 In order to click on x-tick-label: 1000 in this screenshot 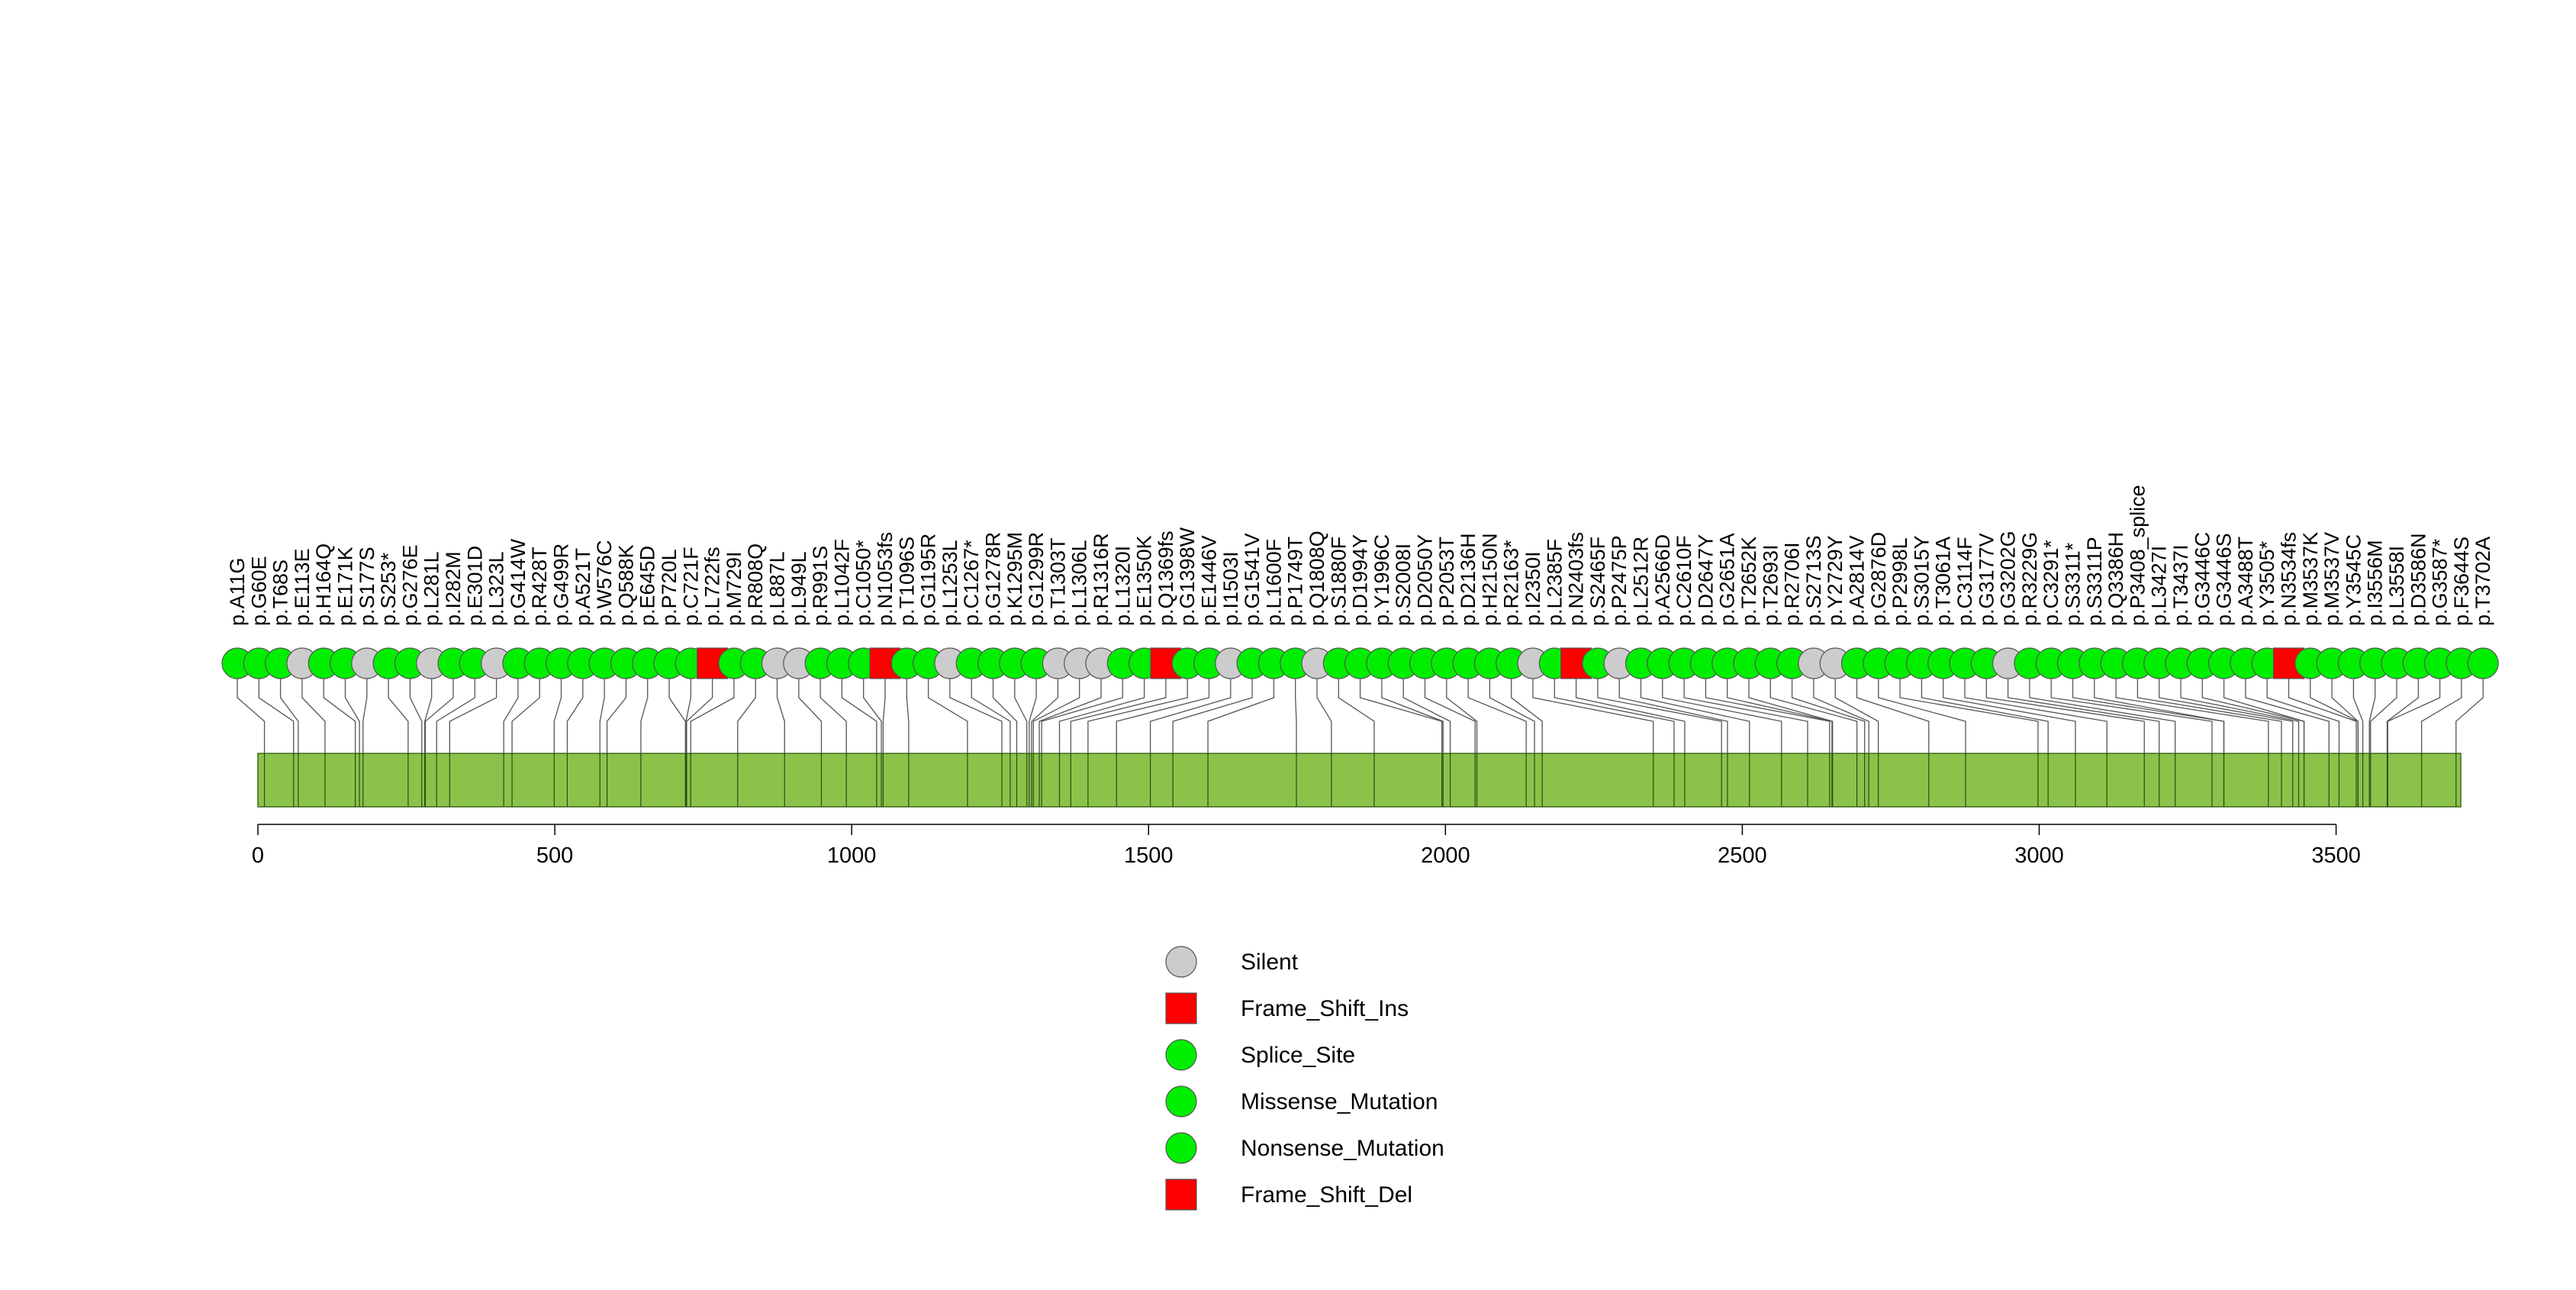, I will do `click(852, 856)`.